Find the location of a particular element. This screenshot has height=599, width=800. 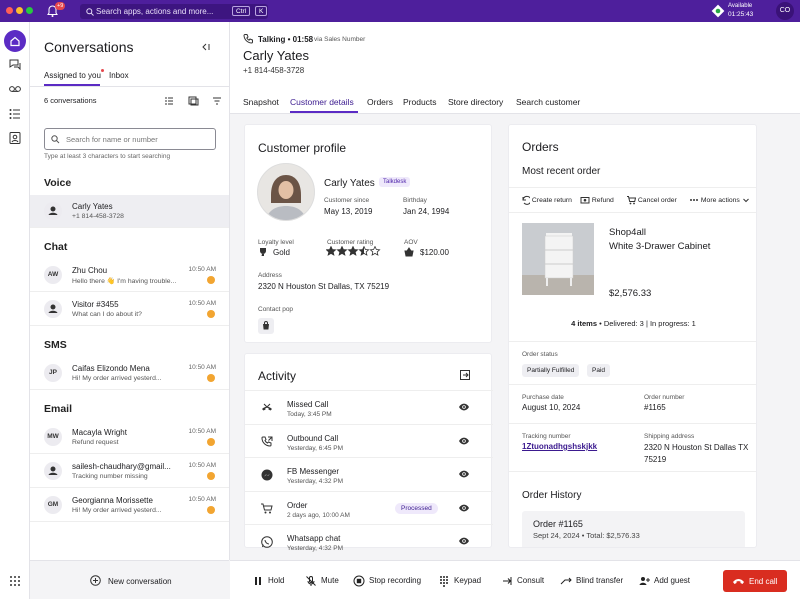

activity-time: Yesterday, 4:32 PM is located at coordinates (315, 481).